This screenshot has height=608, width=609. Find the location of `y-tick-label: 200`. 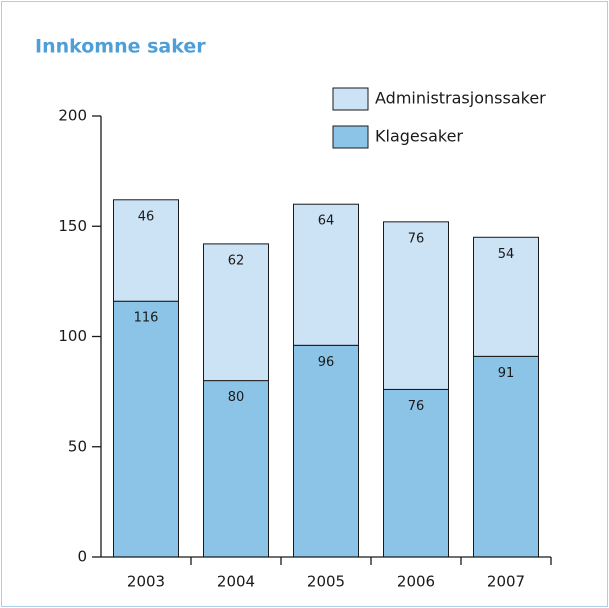

y-tick-label: 200 is located at coordinates (72, 116).